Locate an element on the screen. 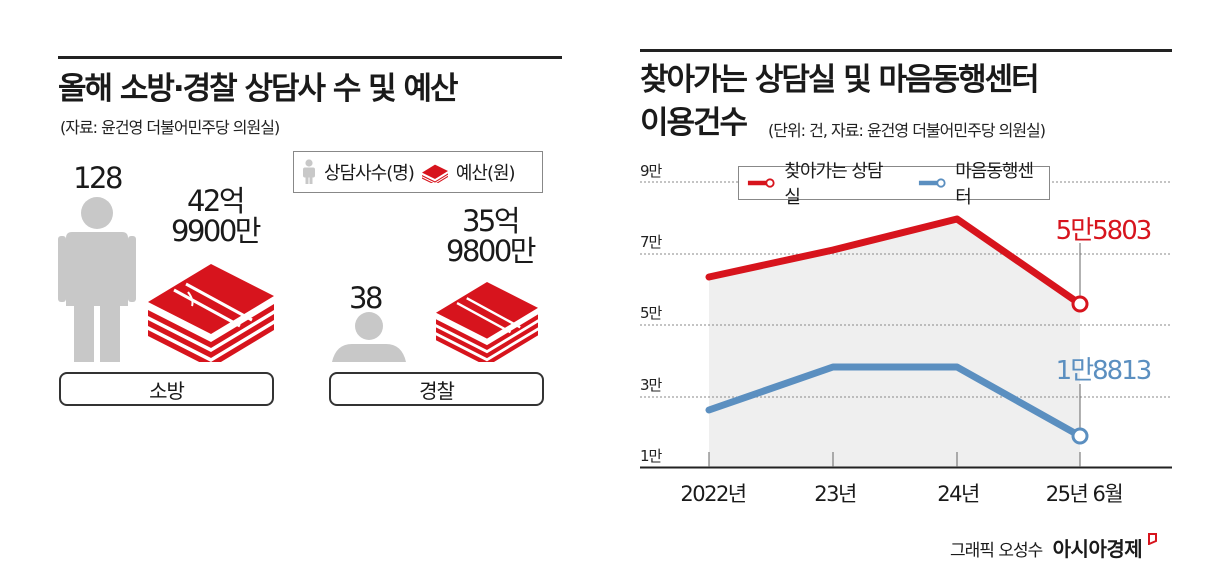 The image size is (1221, 577). y-tick-label: 1만 is located at coordinates (651, 456).